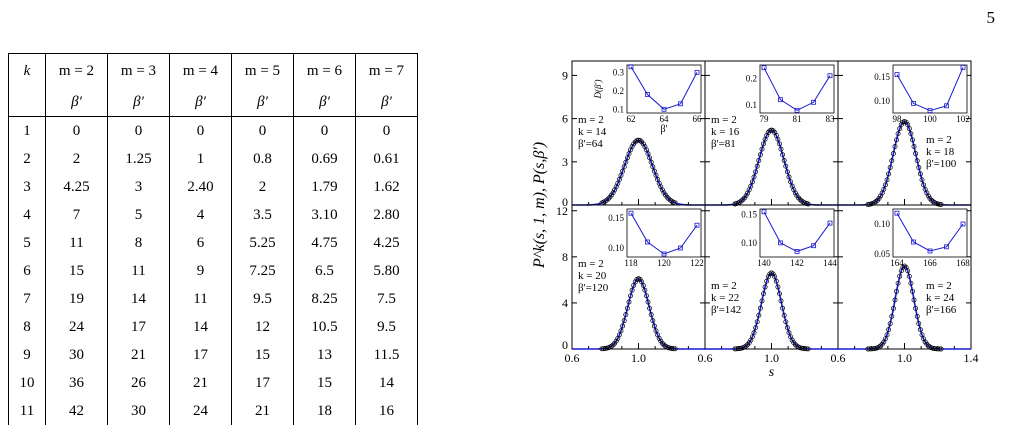 The height and width of the screenshot is (425, 1011). I want to click on panel-k-label: k = 14, so click(592, 132).